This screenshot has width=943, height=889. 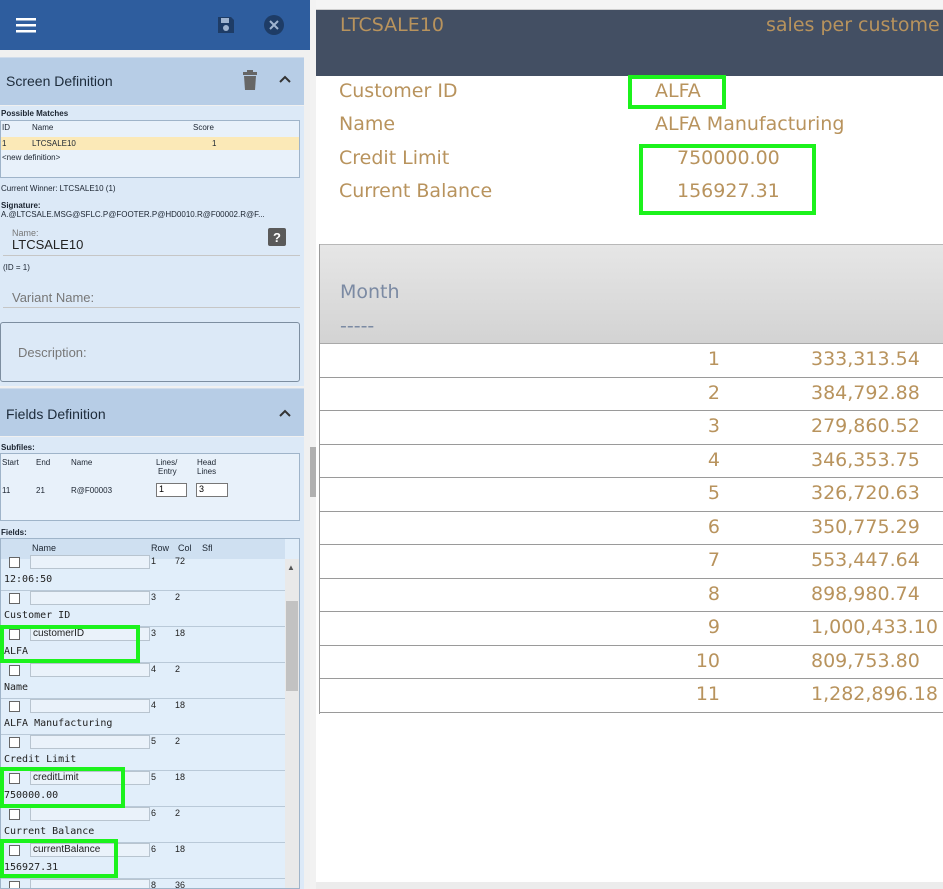 I want to click on current-balance-label: Current Balance, so click(x=416, y=191).